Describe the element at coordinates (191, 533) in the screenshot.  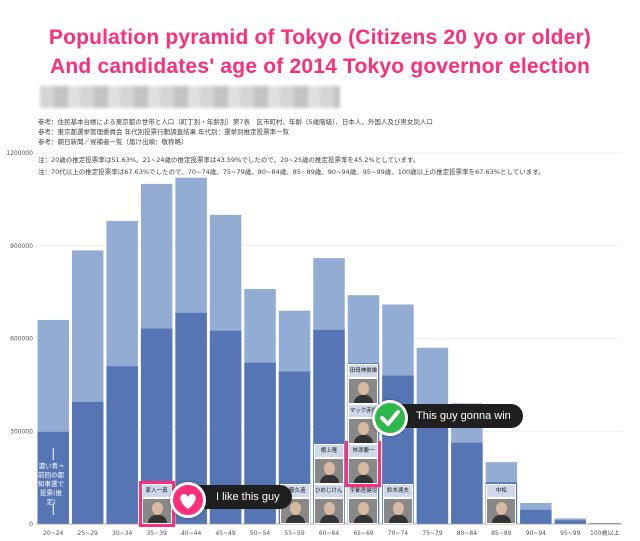
I see `x-tick-label: 40~44` at that location.